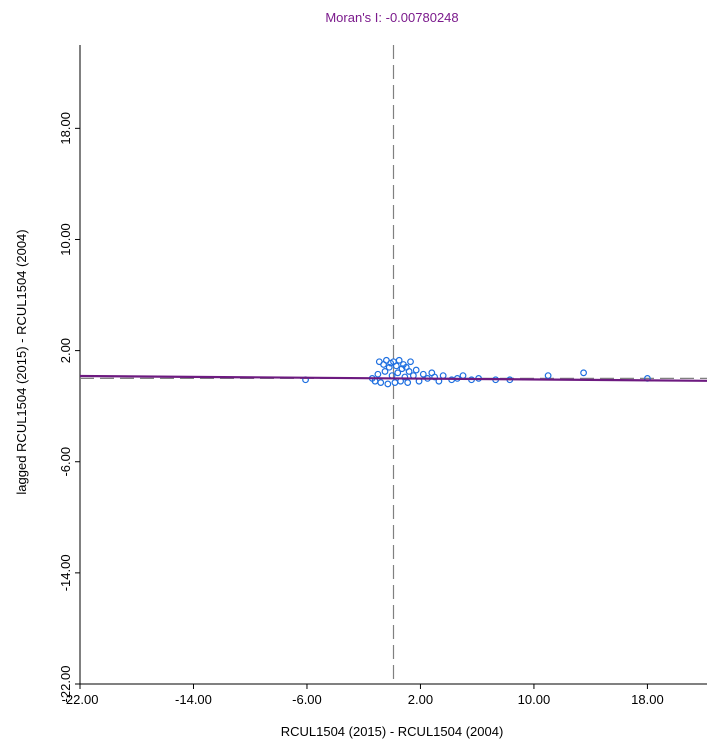 The height and width of the screenshot is (747, 707). I want to click on x-tick-label: -6.00, so click(307, 699).